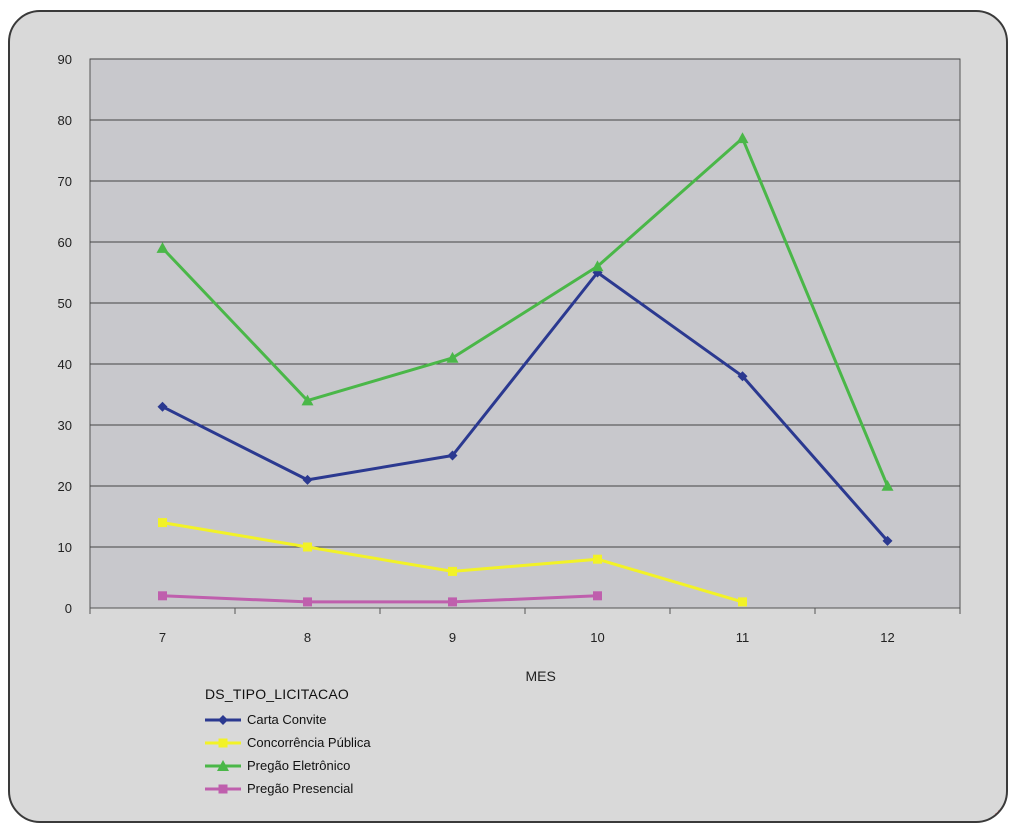  What do you see at coordinates (65, 242) in the screenshot?
I see `y-tick-label: 60` at bounding box center [65, 242].